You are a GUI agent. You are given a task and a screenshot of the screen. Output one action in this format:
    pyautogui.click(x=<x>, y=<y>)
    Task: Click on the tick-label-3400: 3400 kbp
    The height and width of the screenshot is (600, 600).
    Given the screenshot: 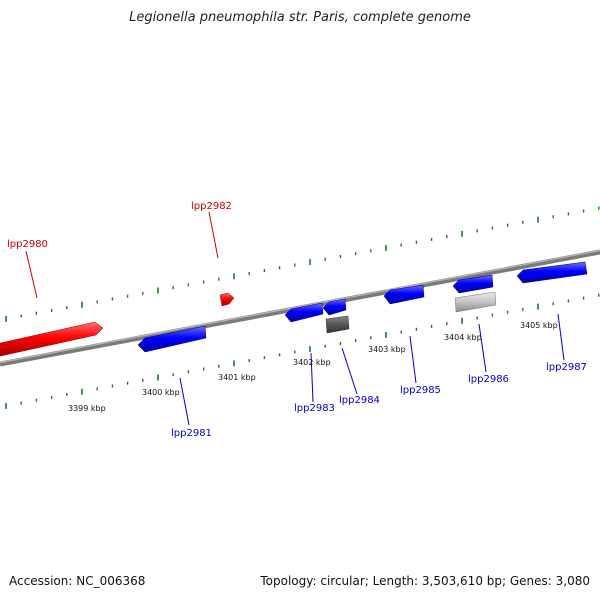 What is the action you would take?
    pyautogui.click(x=161, y=392)
    